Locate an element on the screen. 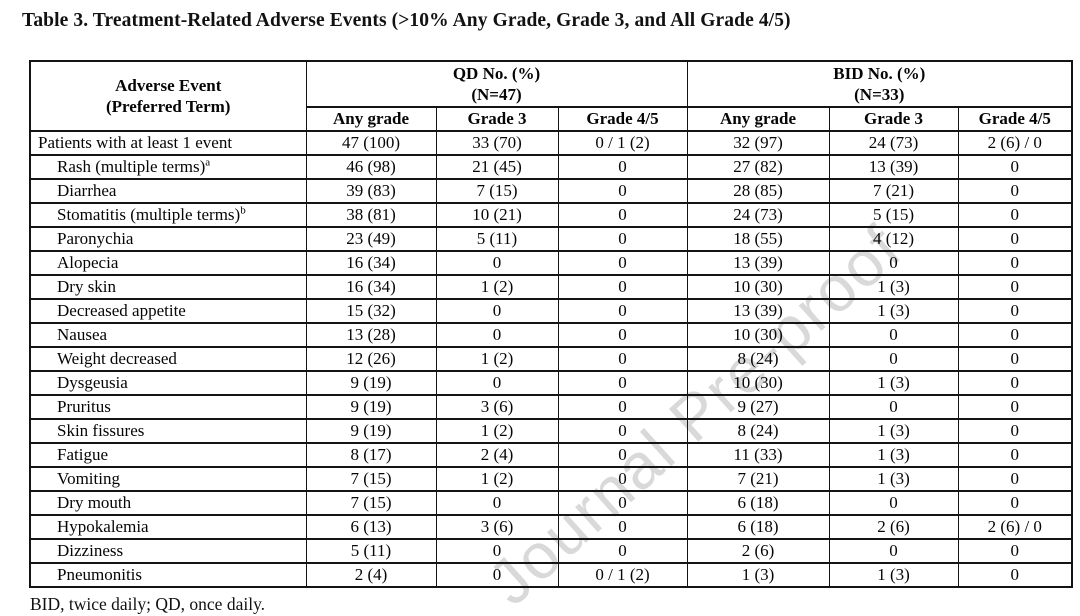  value-cell: 11 (33) is located at coordinates (758, 455).